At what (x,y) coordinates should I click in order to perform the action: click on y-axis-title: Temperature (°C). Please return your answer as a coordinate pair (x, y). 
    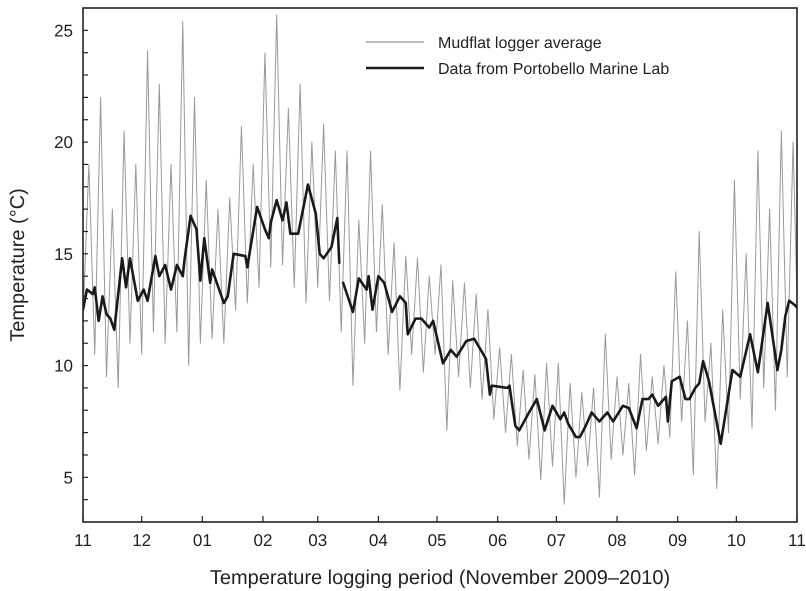
    Looking at the image, I should click on (18, 265).